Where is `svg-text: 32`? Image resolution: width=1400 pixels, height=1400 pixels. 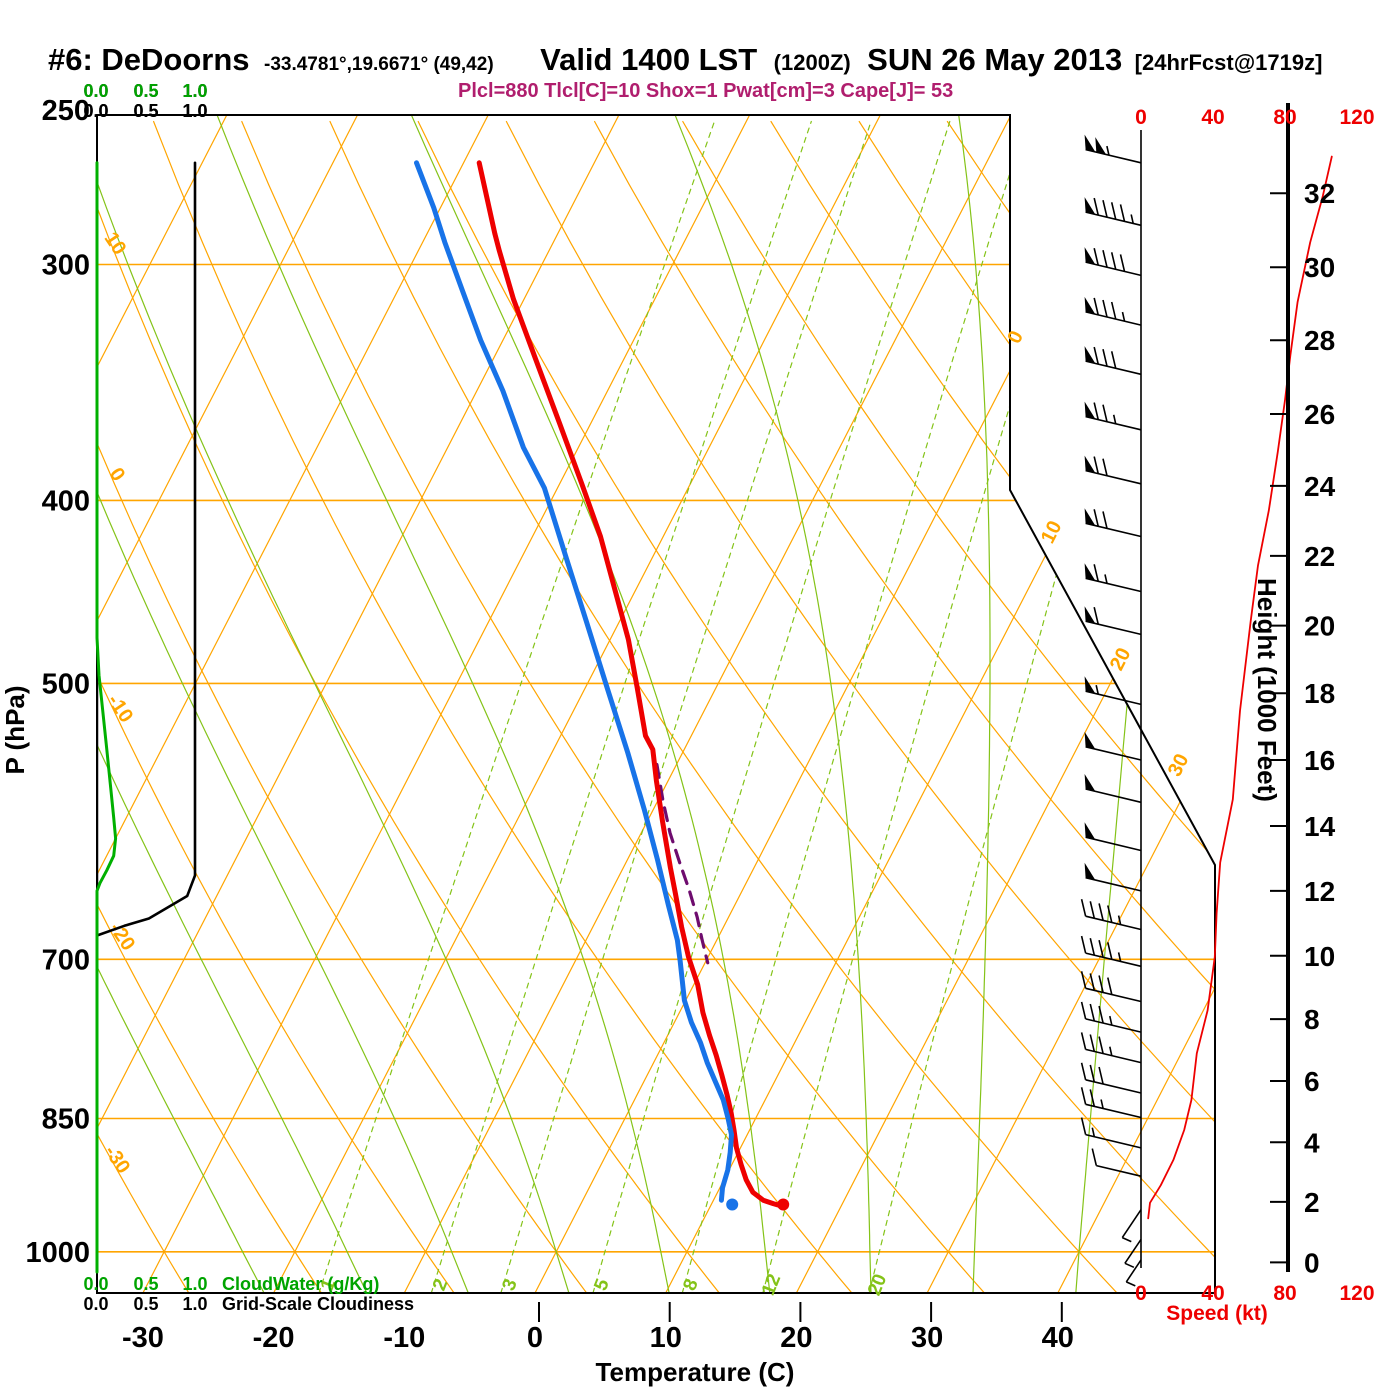 svg-text: 32 is located at coordinates (1319, 193).